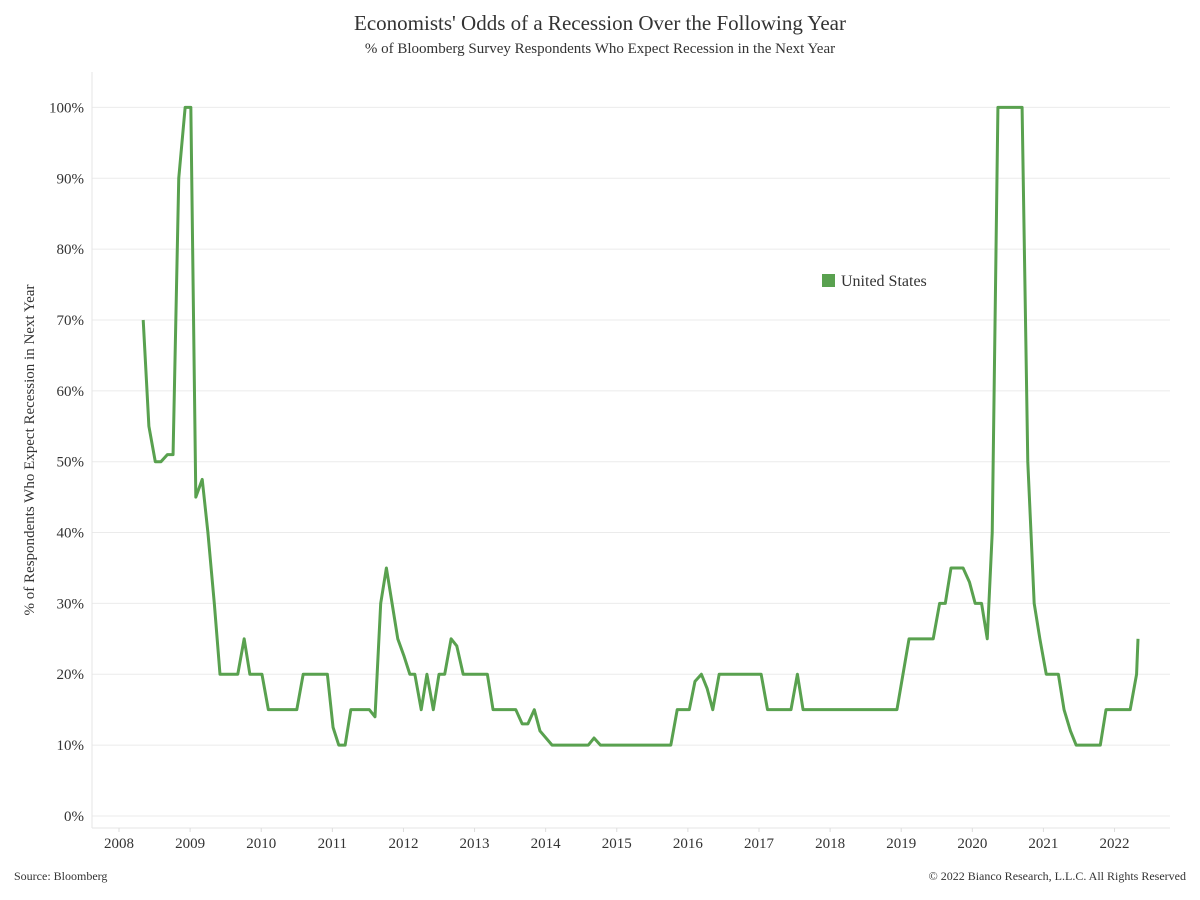  Describe the element at coordinates (1115, 844) in the screenshot. I see `x-tick-label: 2022` at that location.